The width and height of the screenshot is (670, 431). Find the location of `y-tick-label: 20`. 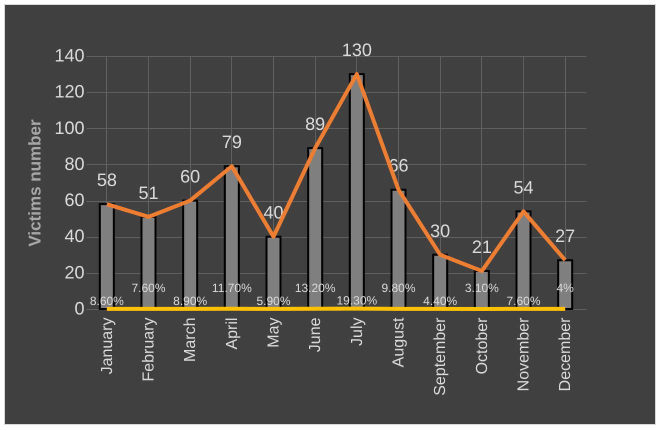

y-tick-label: 20 is located at coordinates (74, 272).